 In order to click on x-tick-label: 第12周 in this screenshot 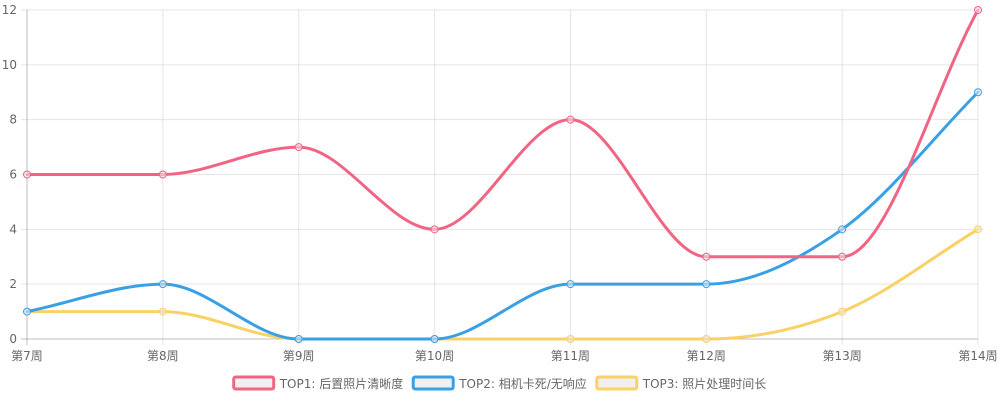, I will do `click(706, 356)`.